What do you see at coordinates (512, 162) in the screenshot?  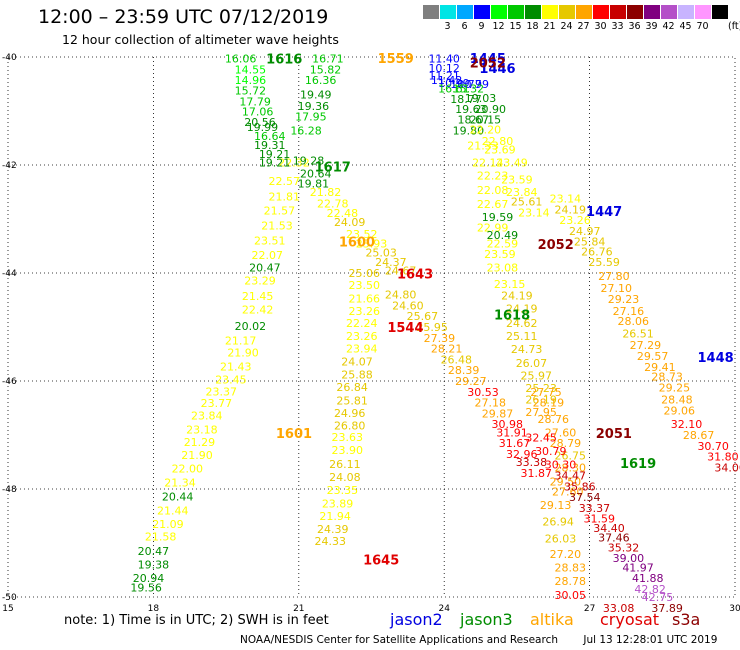 I see `swh-data-point: 23.49` at bounding box center [512, 162].